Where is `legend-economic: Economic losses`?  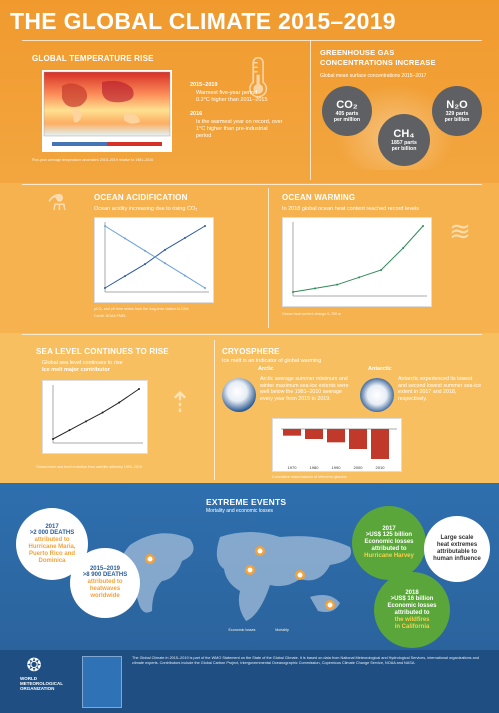
legend-economic: Economic losses is located at coordinates (242, 630).